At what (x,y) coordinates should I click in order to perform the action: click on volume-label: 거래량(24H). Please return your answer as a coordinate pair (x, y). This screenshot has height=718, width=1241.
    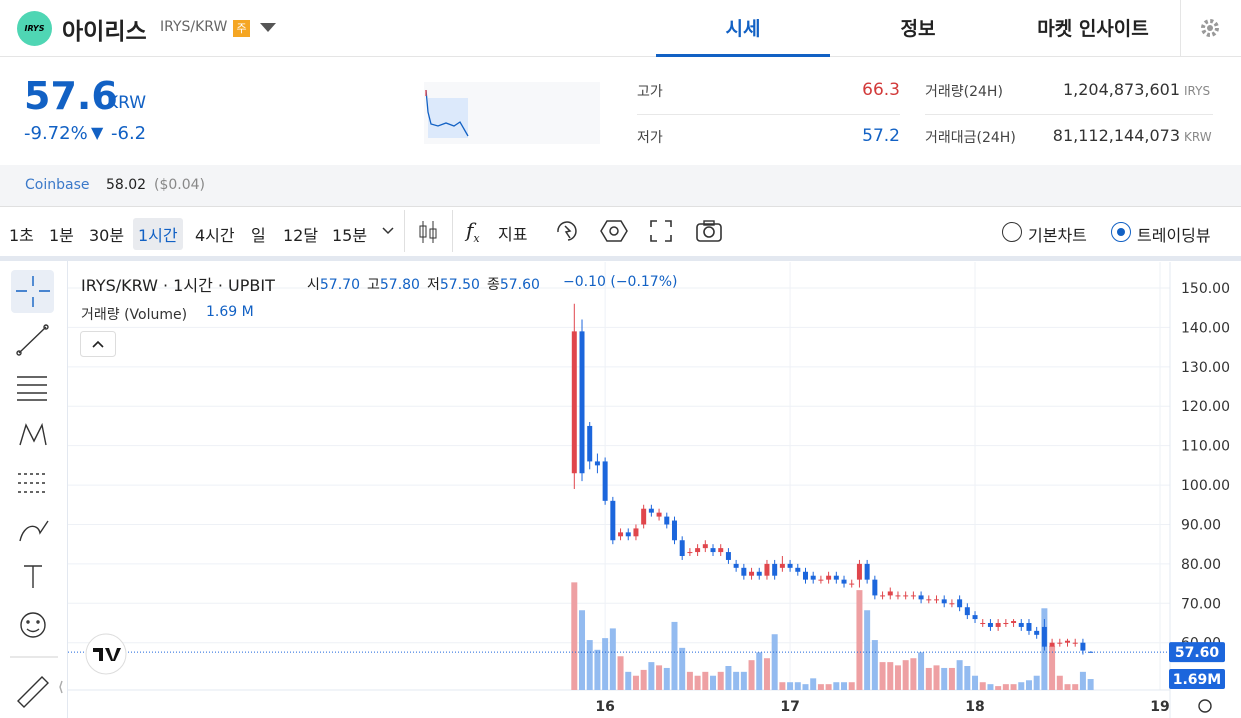
    Looking at the image, I should click on (964, 92).